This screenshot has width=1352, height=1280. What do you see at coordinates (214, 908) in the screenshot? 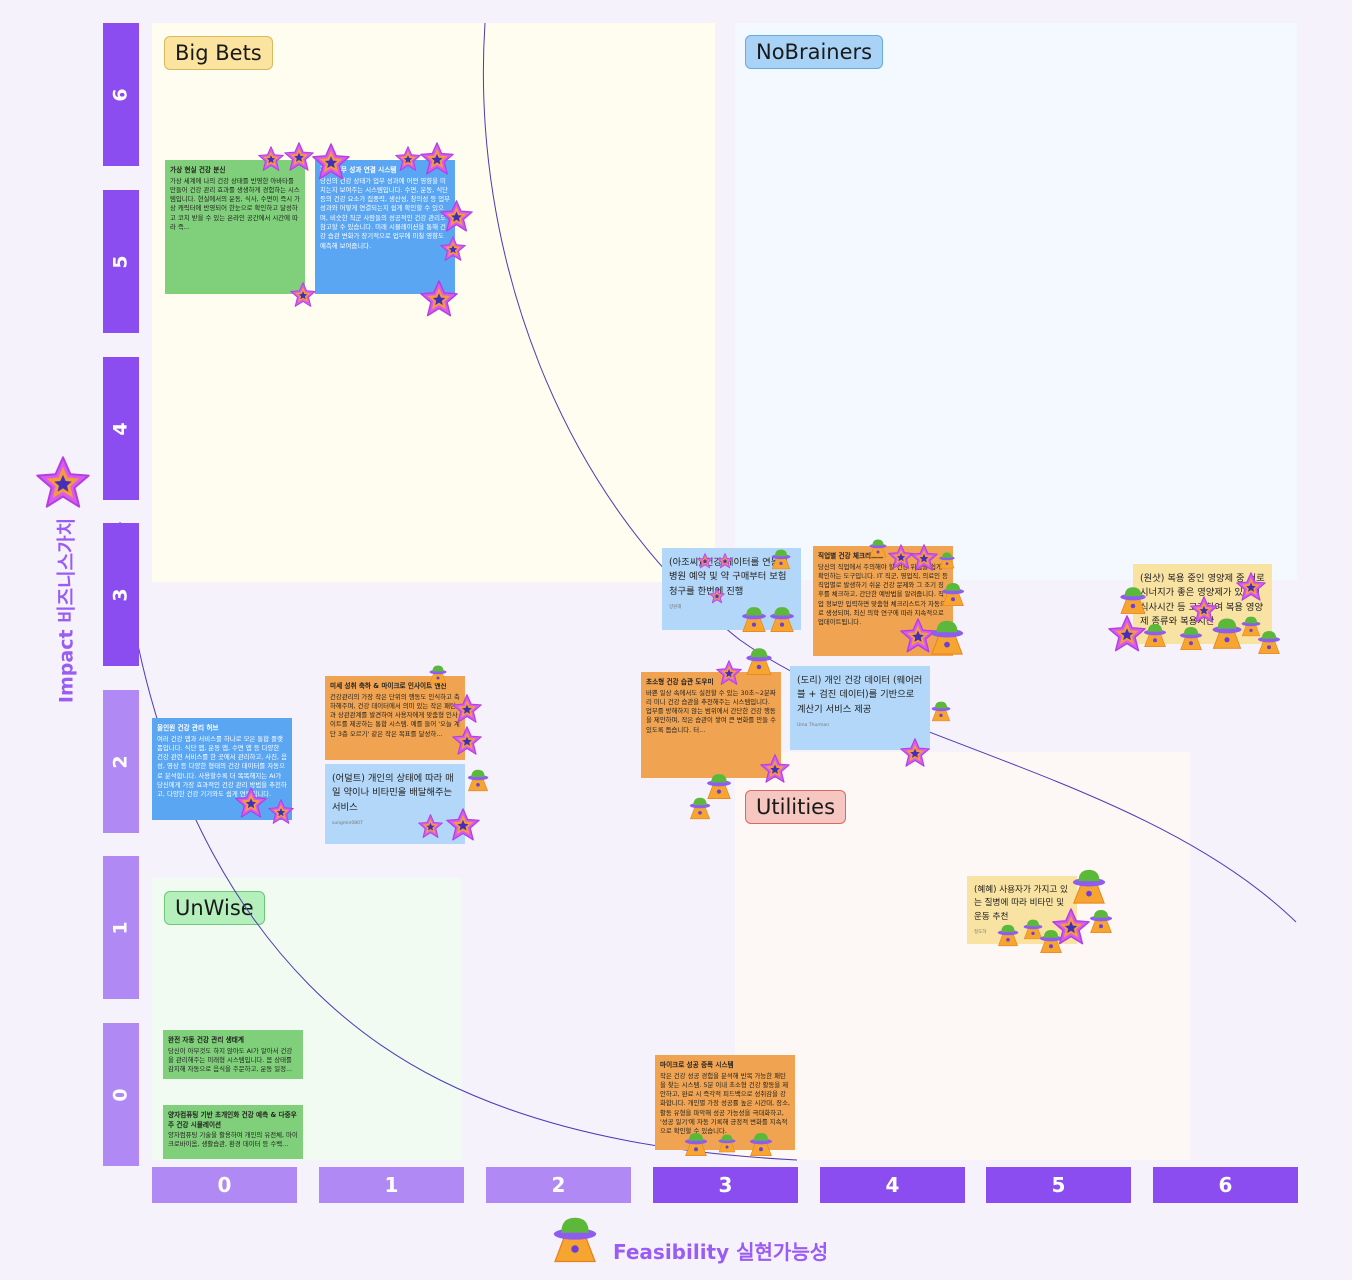
I see `unwise-label: UnWise` at bounding box center [214, 908].